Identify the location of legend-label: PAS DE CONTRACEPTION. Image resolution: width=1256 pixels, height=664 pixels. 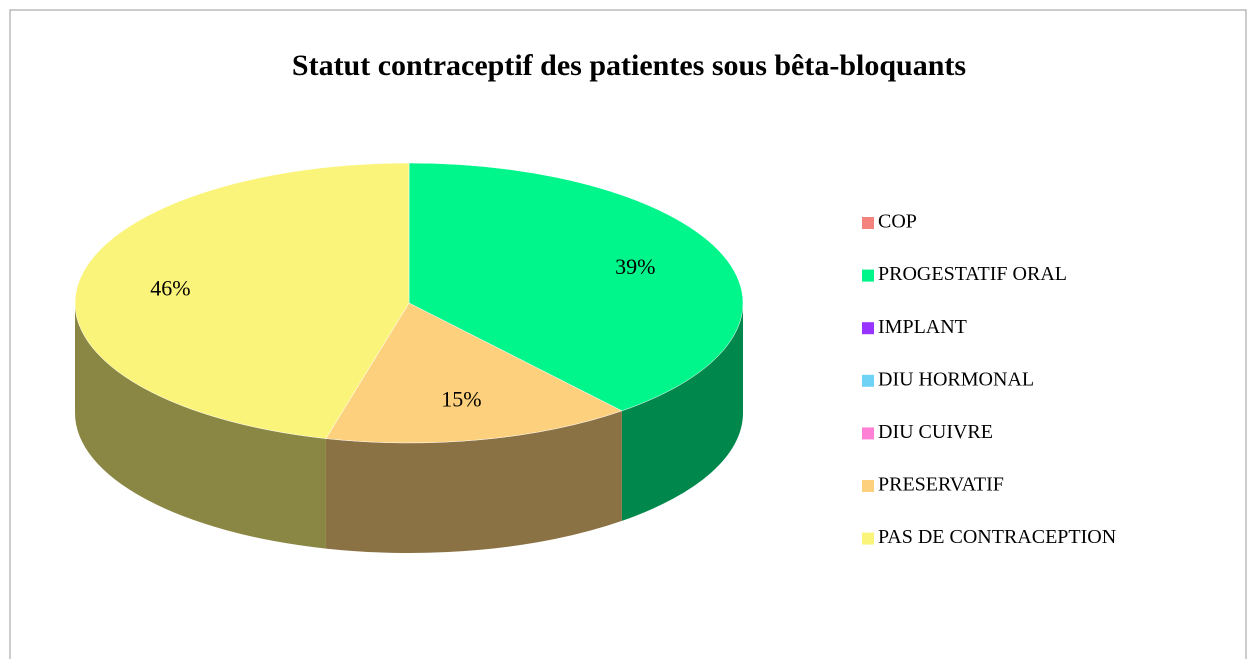
(997, 537).